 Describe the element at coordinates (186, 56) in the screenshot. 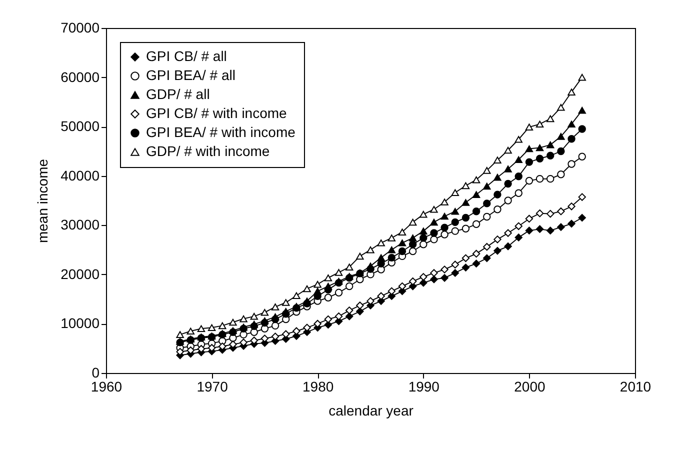

I see `legend-label: GPI CB/ # all` at that location.